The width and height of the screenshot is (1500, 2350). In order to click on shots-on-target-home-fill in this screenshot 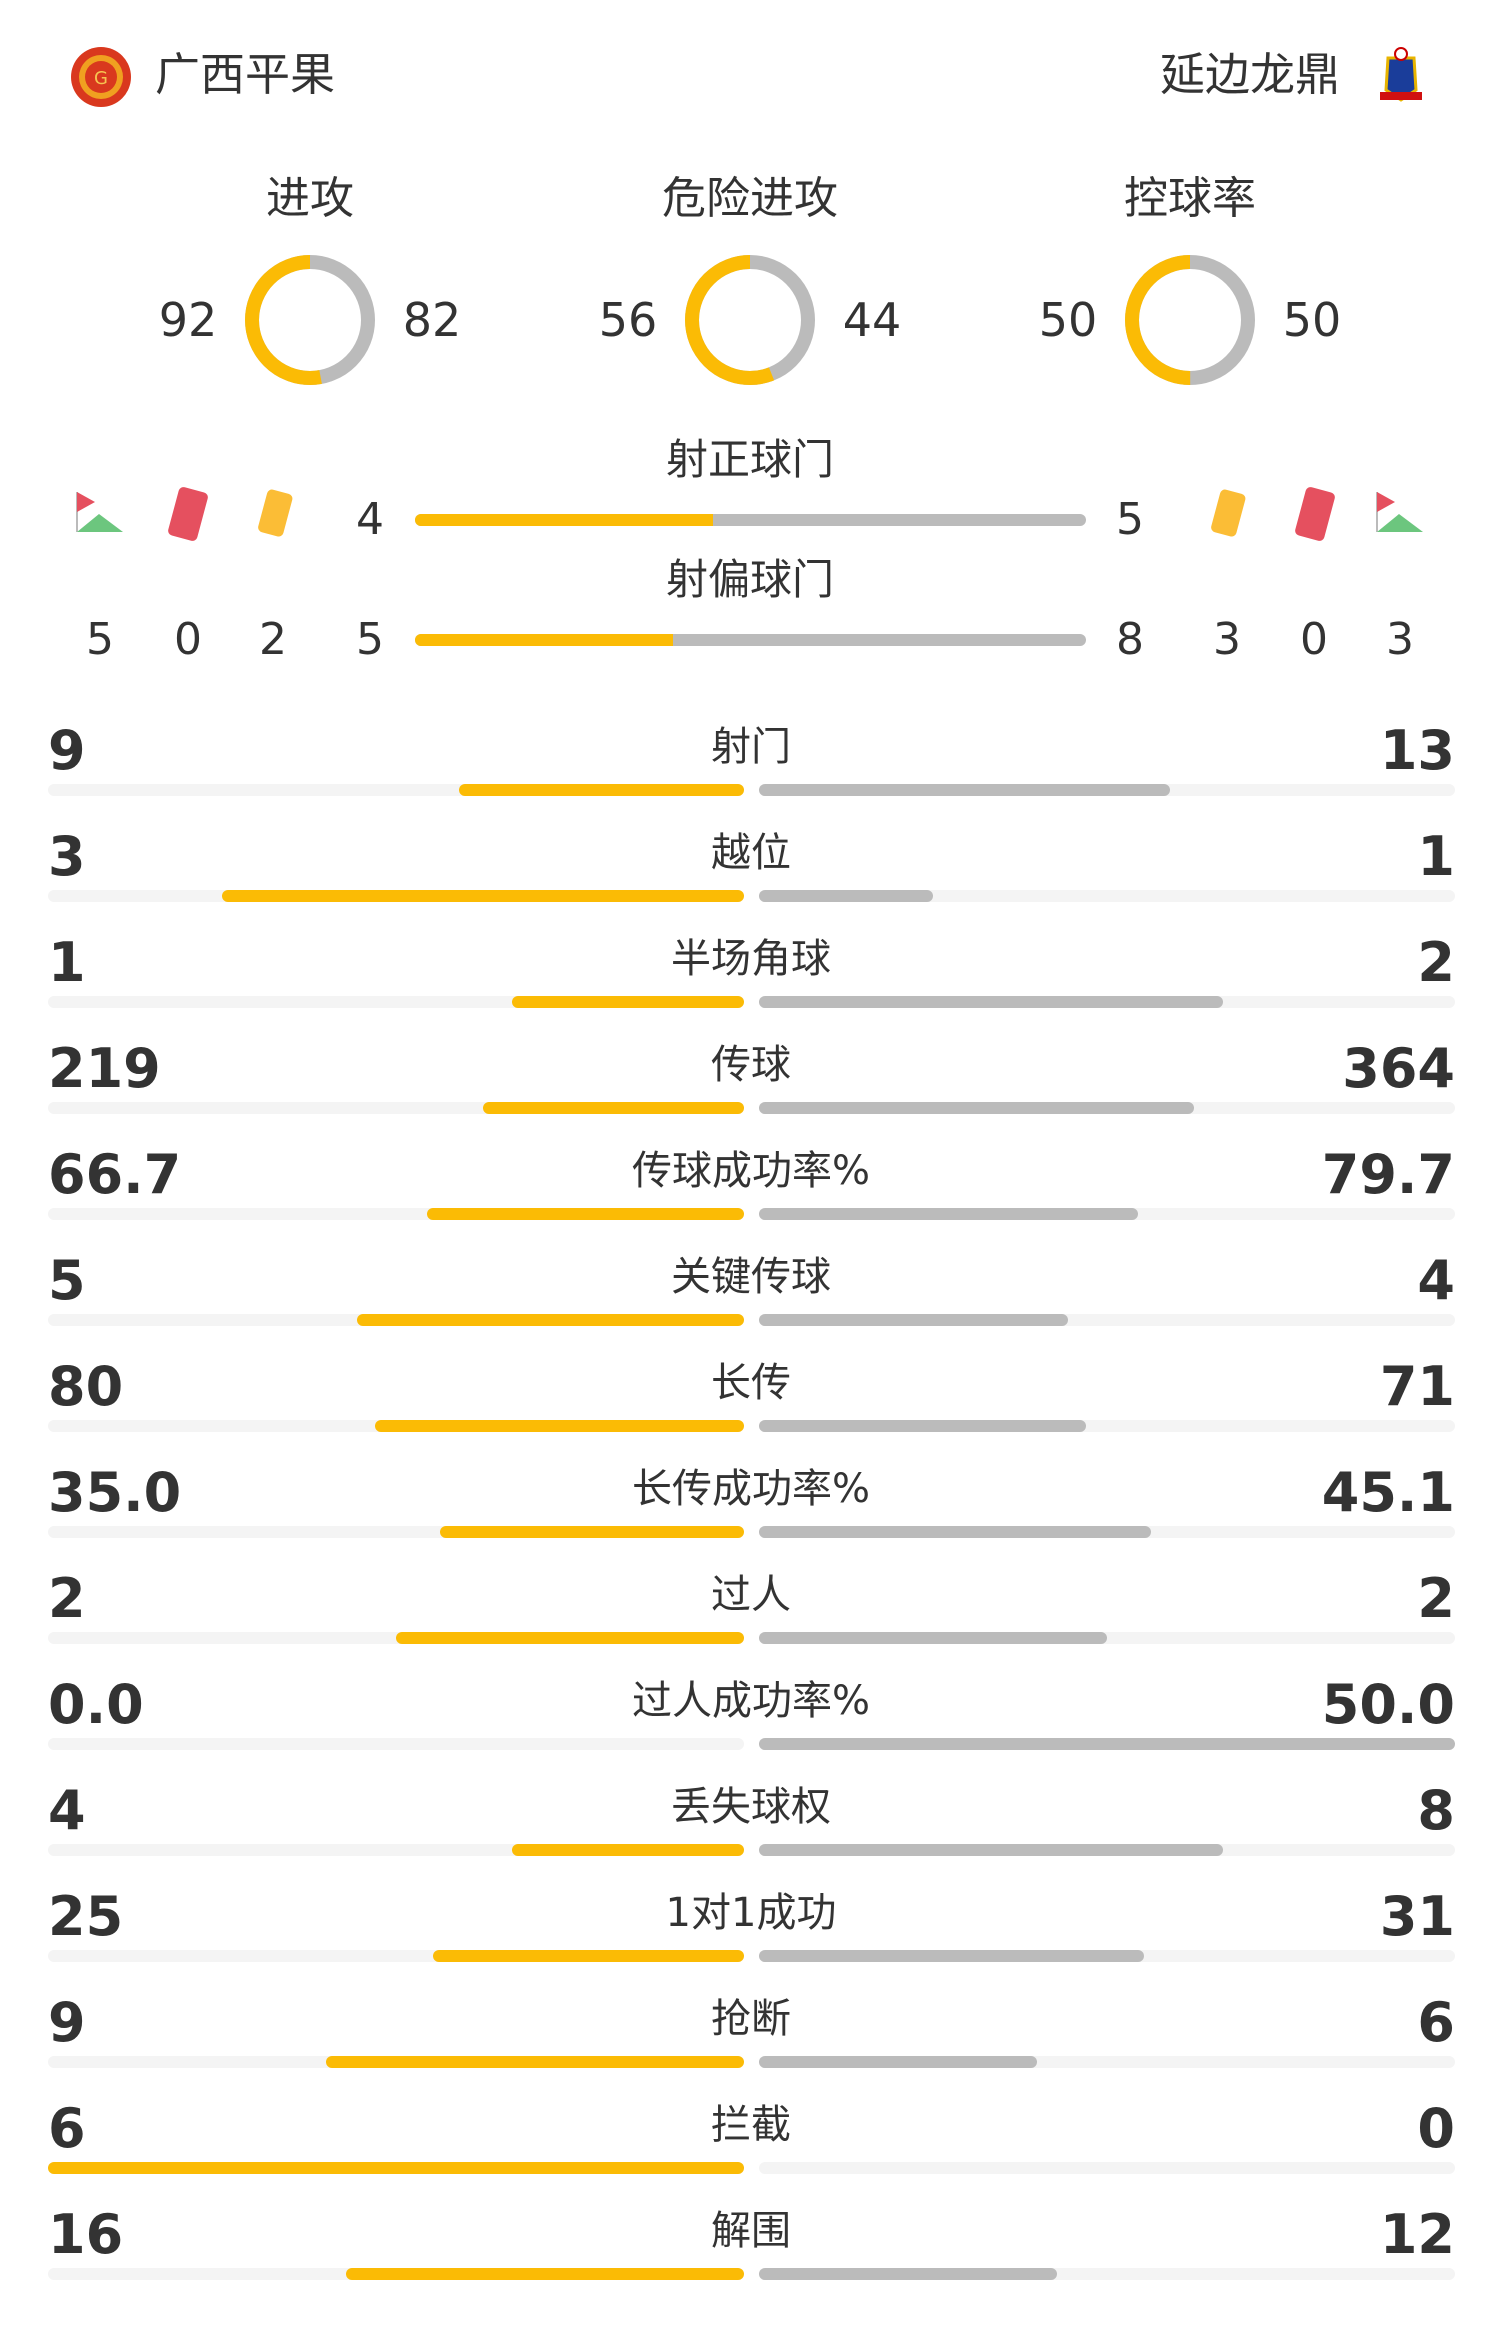, I will do `click(564, 520)`.